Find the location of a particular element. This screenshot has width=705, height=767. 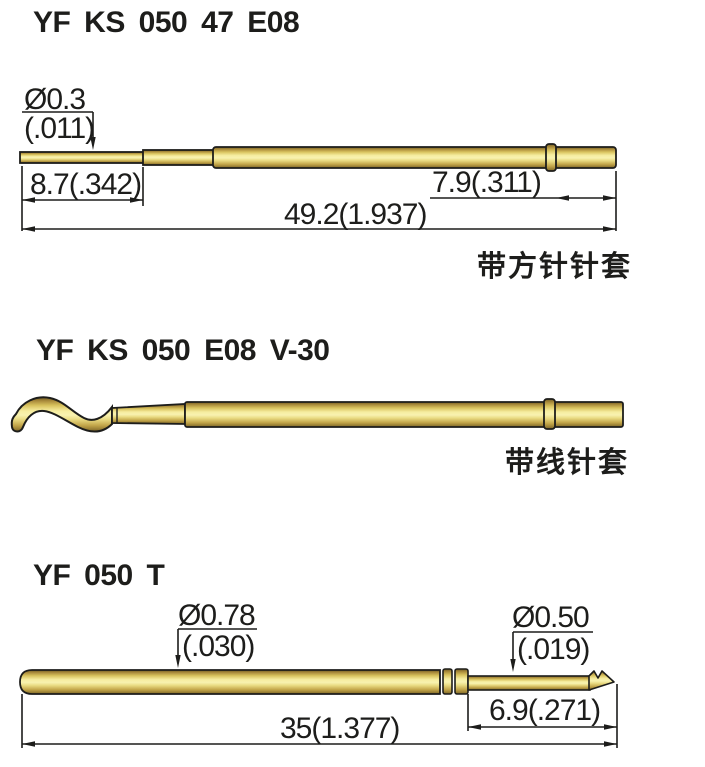

probe2-flange-ring is located at coordinates (549, 414).